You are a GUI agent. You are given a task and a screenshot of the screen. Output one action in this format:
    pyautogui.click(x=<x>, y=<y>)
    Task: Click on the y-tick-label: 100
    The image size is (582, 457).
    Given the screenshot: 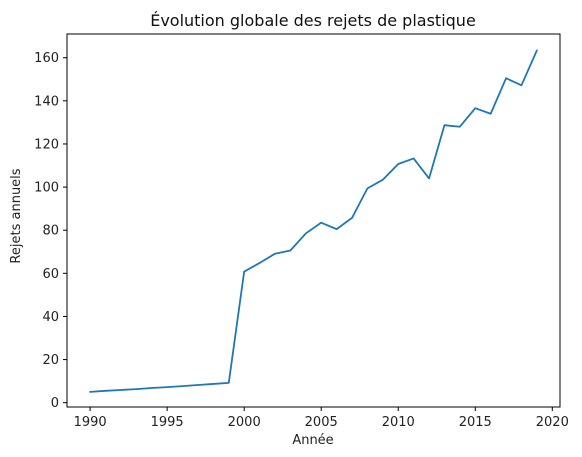 What is the action you would take?
    pyautogui.click(x=46, y=188)
    